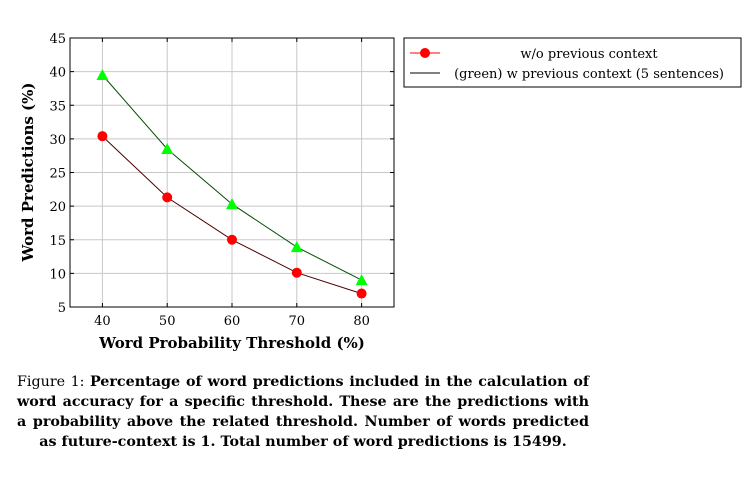 This screenshot has height=481, width=756. I want to click on x-tick-label: 50, so click(167, 321).